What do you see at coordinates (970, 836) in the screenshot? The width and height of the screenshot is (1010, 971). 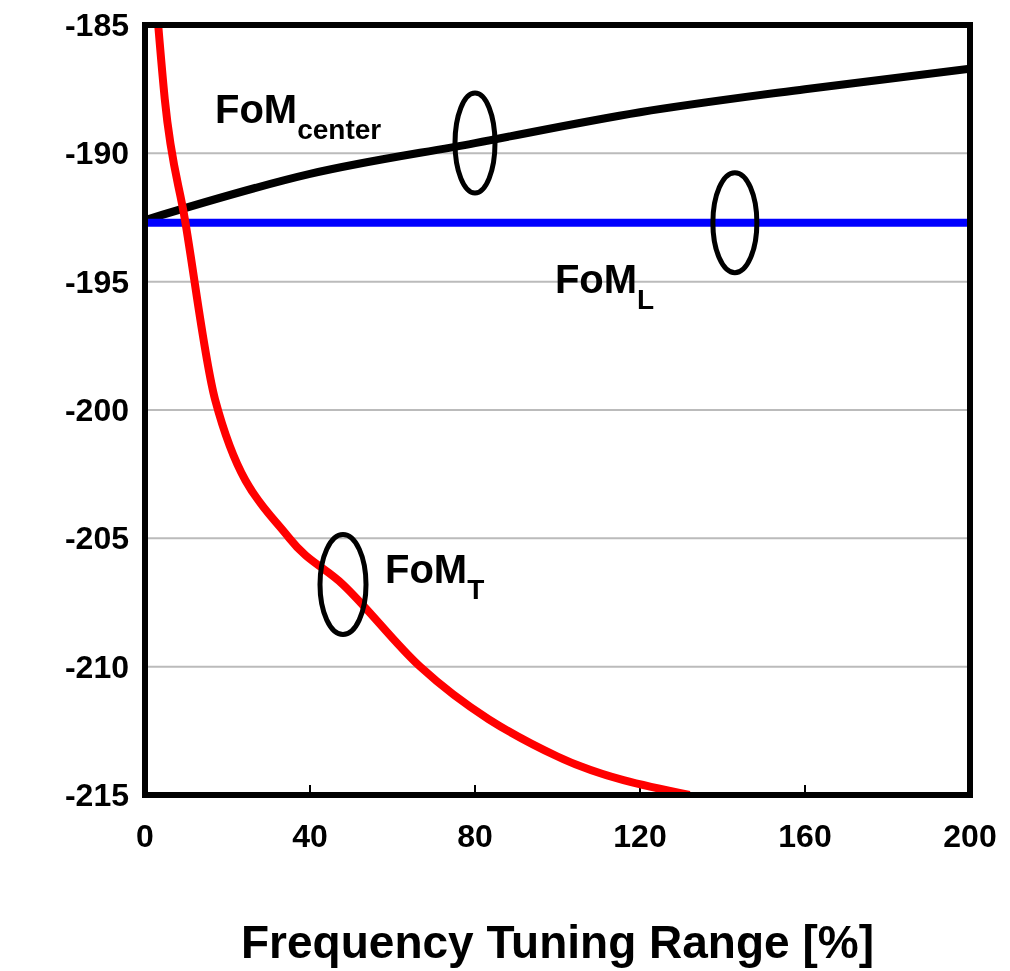 I see `x-tick-label: 200` at bounding box center [970, 836].